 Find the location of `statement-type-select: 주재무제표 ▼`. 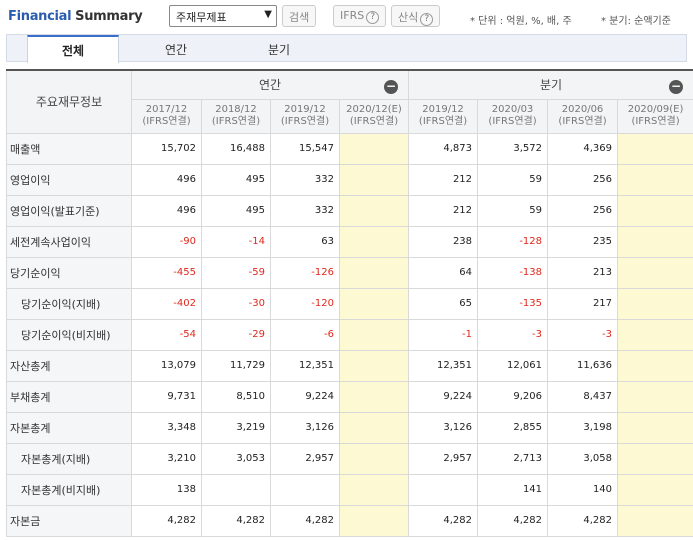

statement-type-select: 주재무제표 ▼ is located at coordinates (223, 16).